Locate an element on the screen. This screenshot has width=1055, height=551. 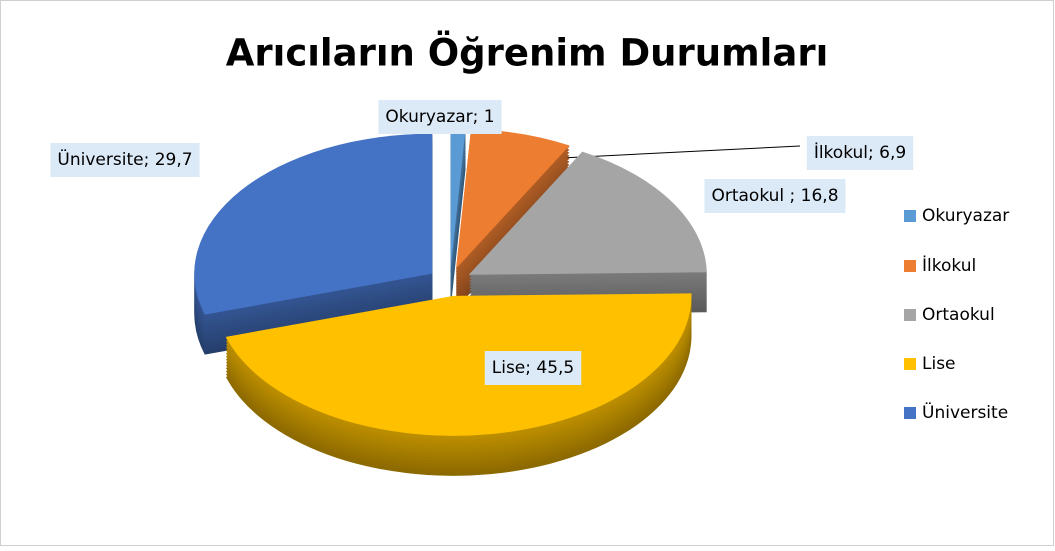
chart-title: Arıcıların Öğrenim Durumları is located at coordinates (527, 53).